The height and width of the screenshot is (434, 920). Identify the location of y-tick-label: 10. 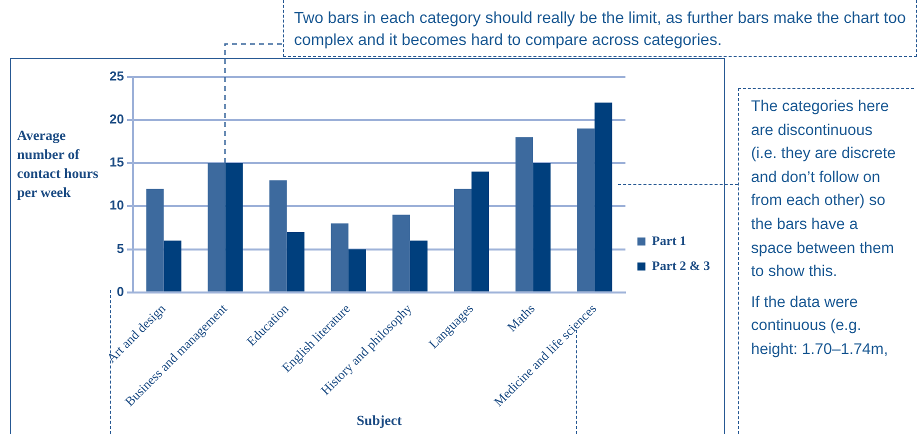
(117, 205).